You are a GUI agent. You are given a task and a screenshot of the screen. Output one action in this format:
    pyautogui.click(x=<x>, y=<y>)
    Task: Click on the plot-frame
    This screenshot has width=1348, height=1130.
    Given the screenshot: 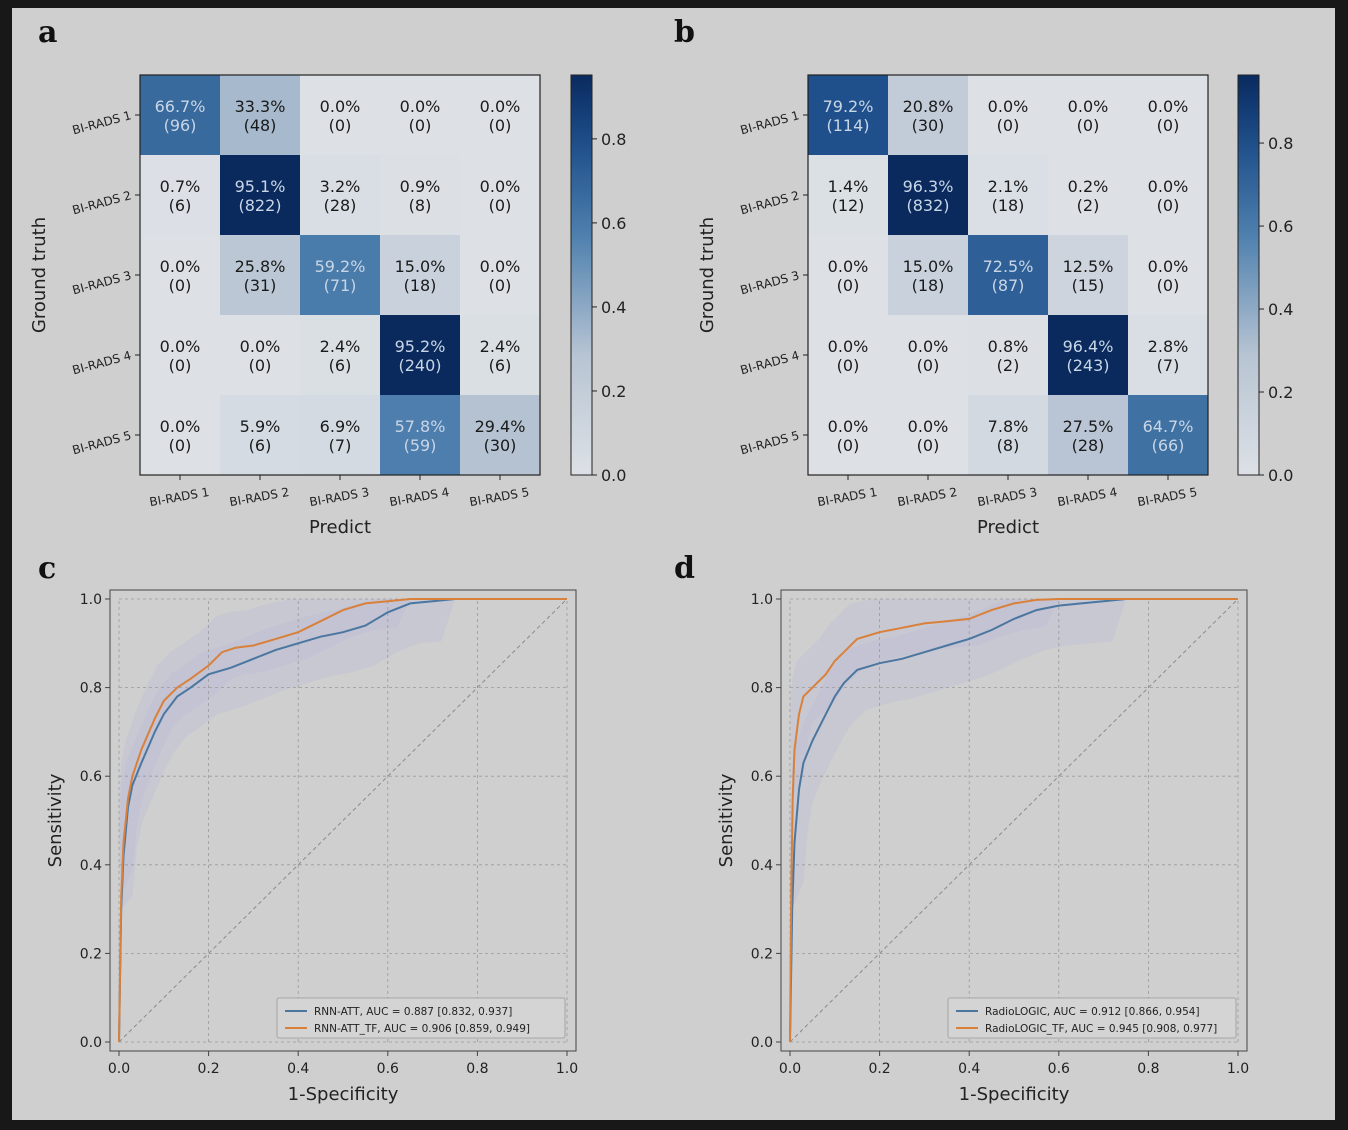 What is the action you would take?
    pyautogui.click(x=343, y=820)
    